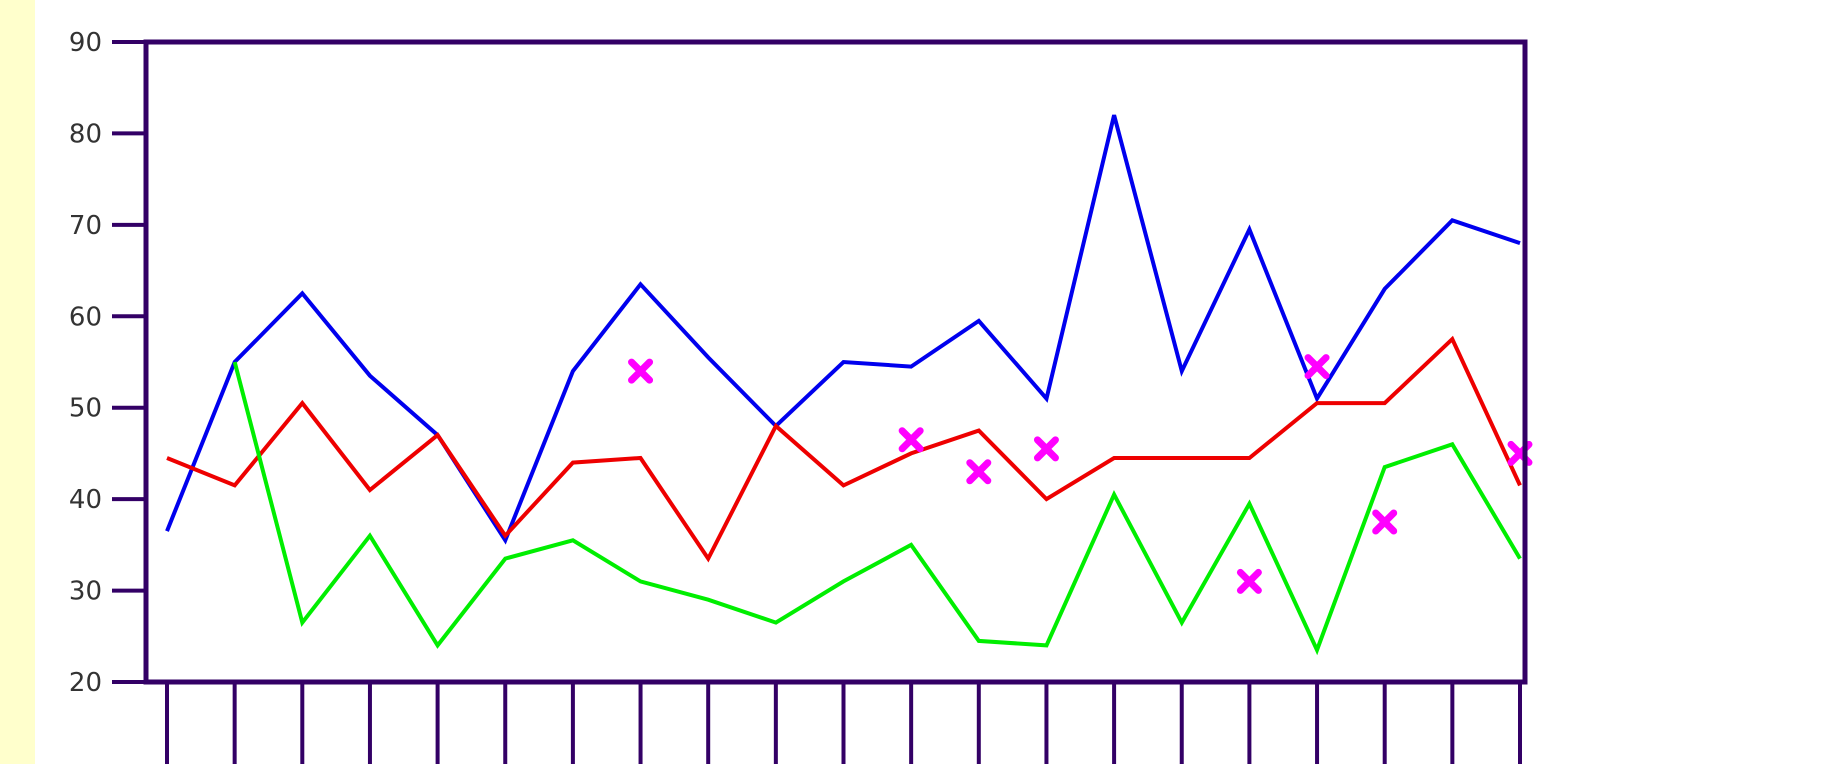  What do you see at coordinates (85, 409) in the screenshot?
I see `y-tick-label: 50` at bounding box center [85, 409].